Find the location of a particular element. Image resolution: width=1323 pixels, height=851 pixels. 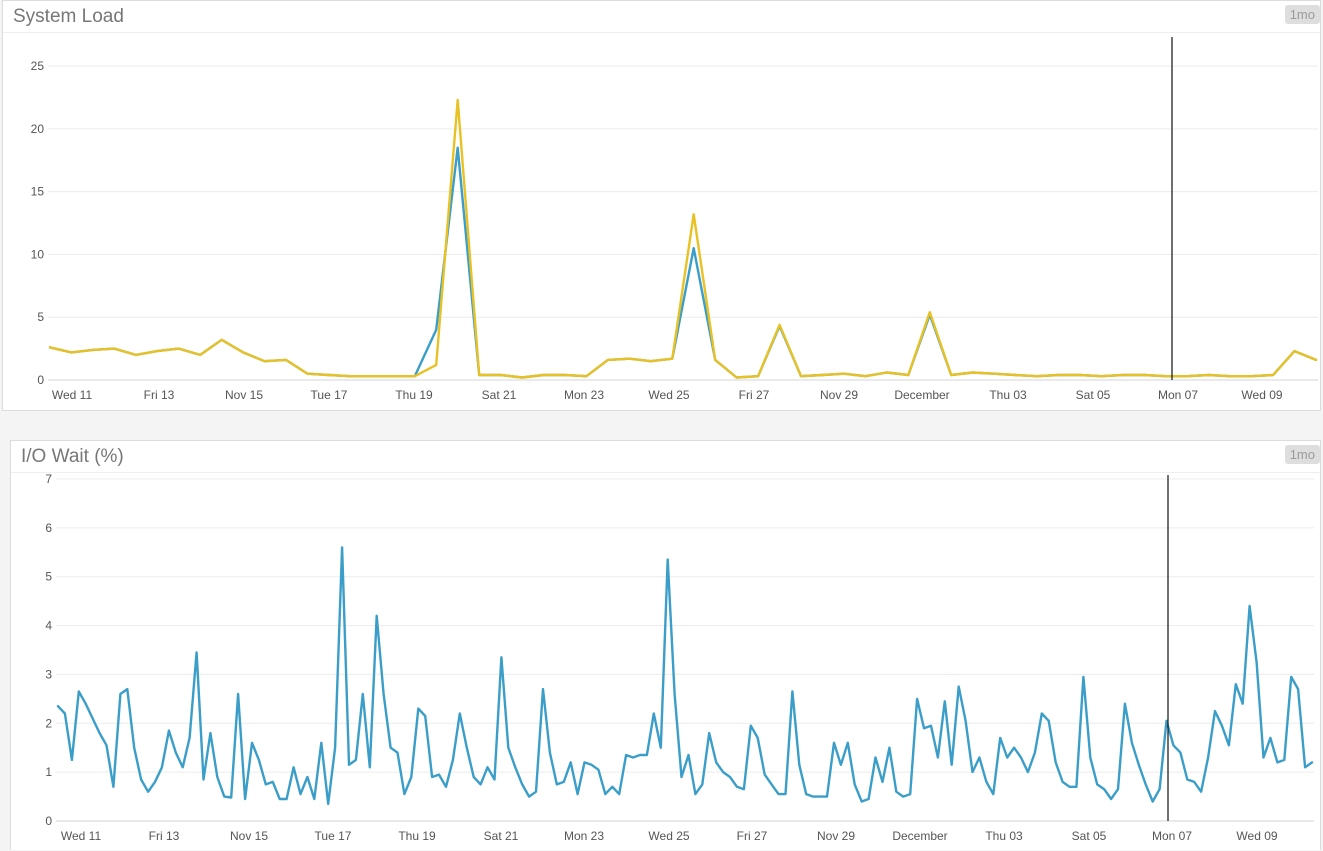

panel-gap is located at coordinates (661, 425).